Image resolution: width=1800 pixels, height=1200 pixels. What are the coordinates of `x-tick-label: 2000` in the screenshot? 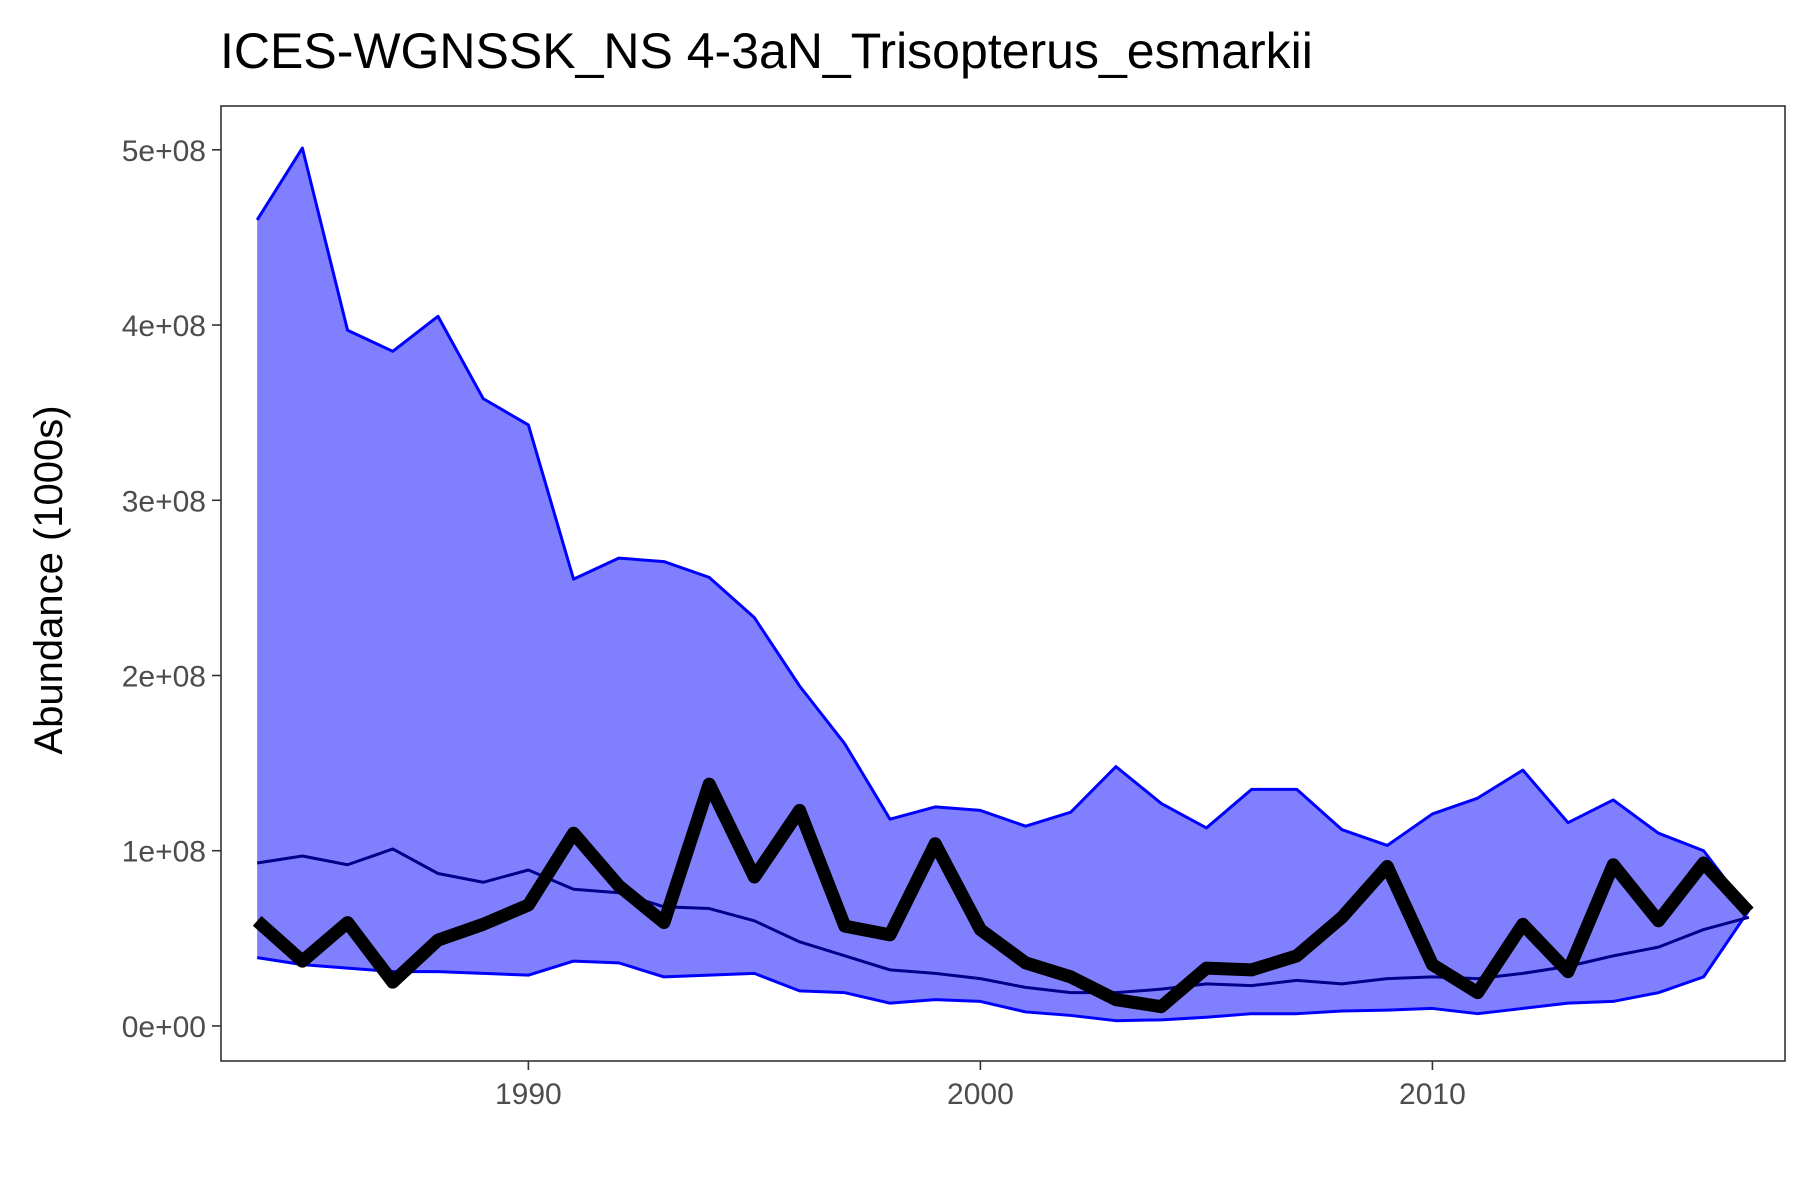 It's located at (980, 1094).